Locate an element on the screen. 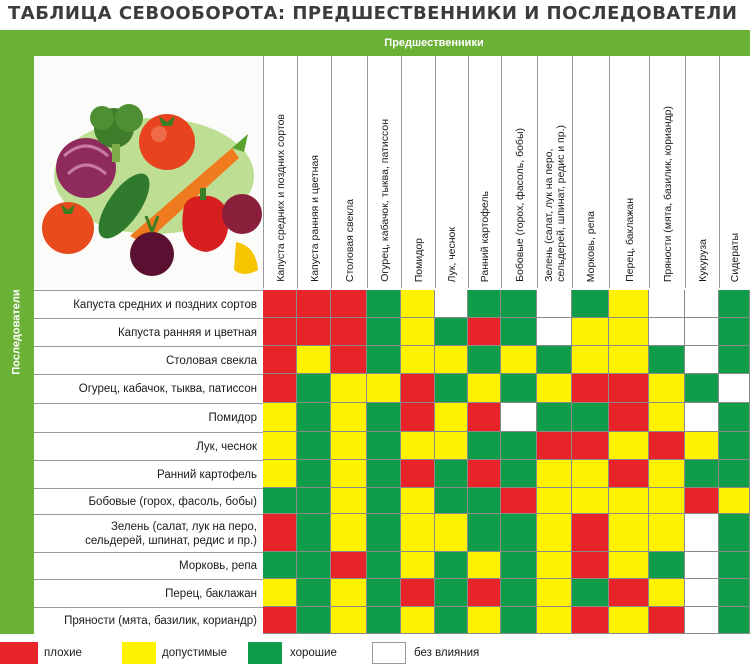 The image size is (750, 664). column-header: Пряности (мята, базилик, кориандр) is located at coordinates (667, 172).